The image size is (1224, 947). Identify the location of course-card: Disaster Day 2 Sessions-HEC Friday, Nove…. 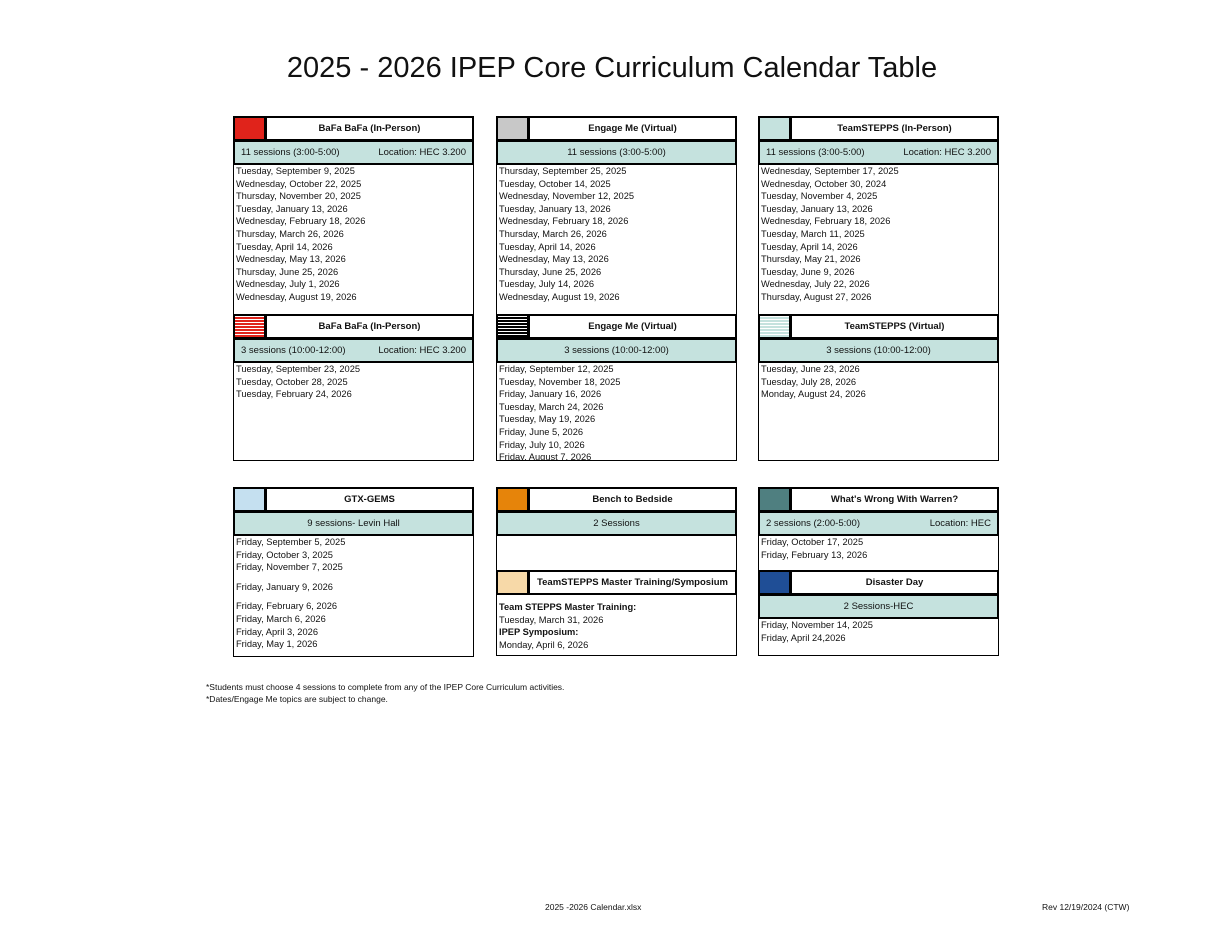
(878, 613).